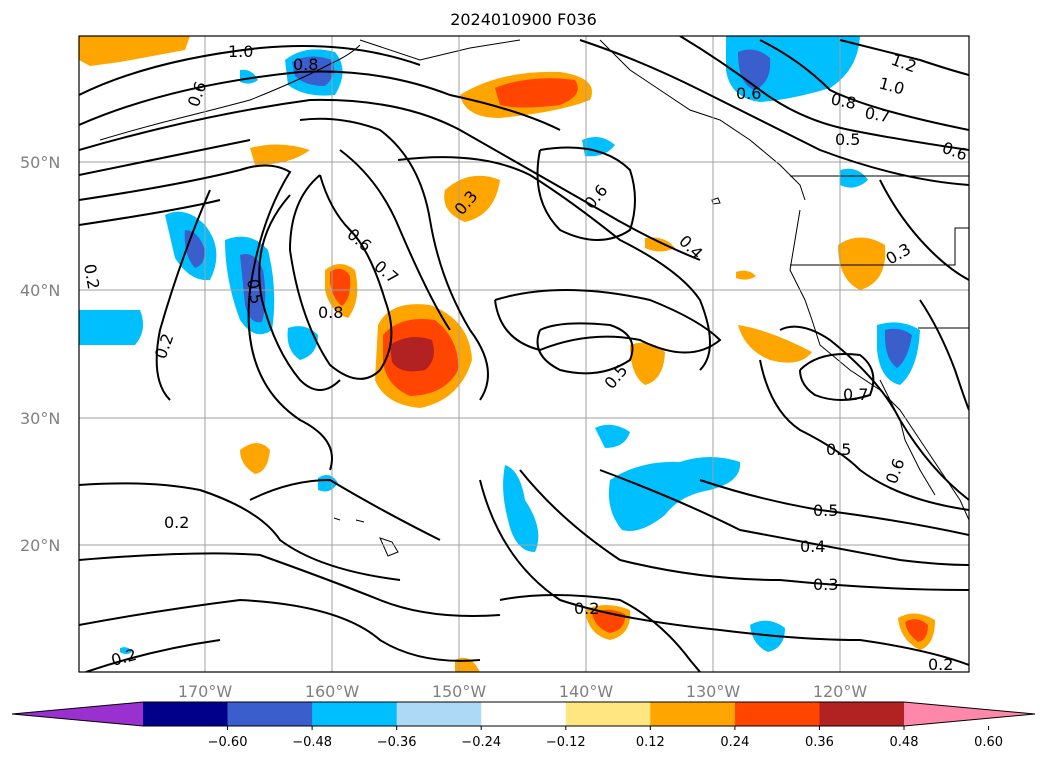 This screenshot has height=765, width=1047. Describe the element at coordinates (205, 691) in the screenshot. I see `lon-label: 170°W` at that location.